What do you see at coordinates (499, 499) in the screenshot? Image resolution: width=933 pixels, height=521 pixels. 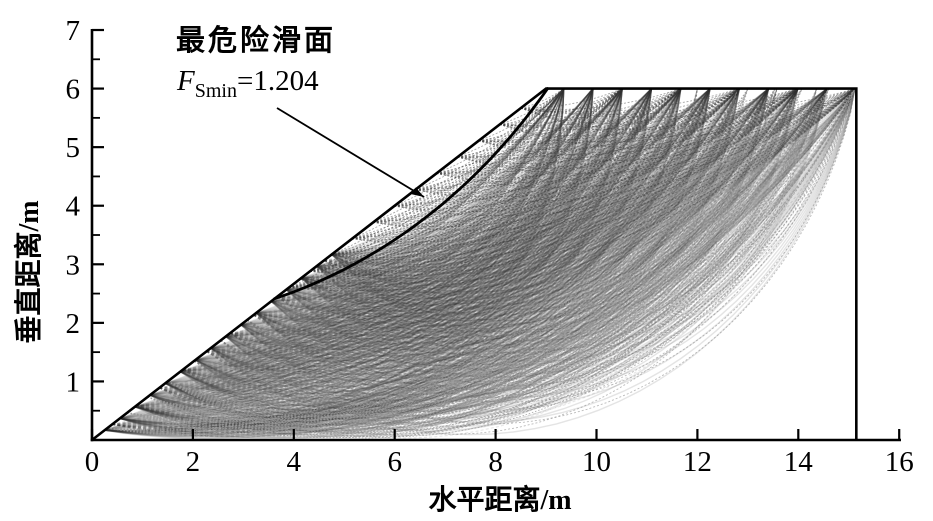 I see `x-axis-title: 水平距离/m` at bounding box center [499, 499].